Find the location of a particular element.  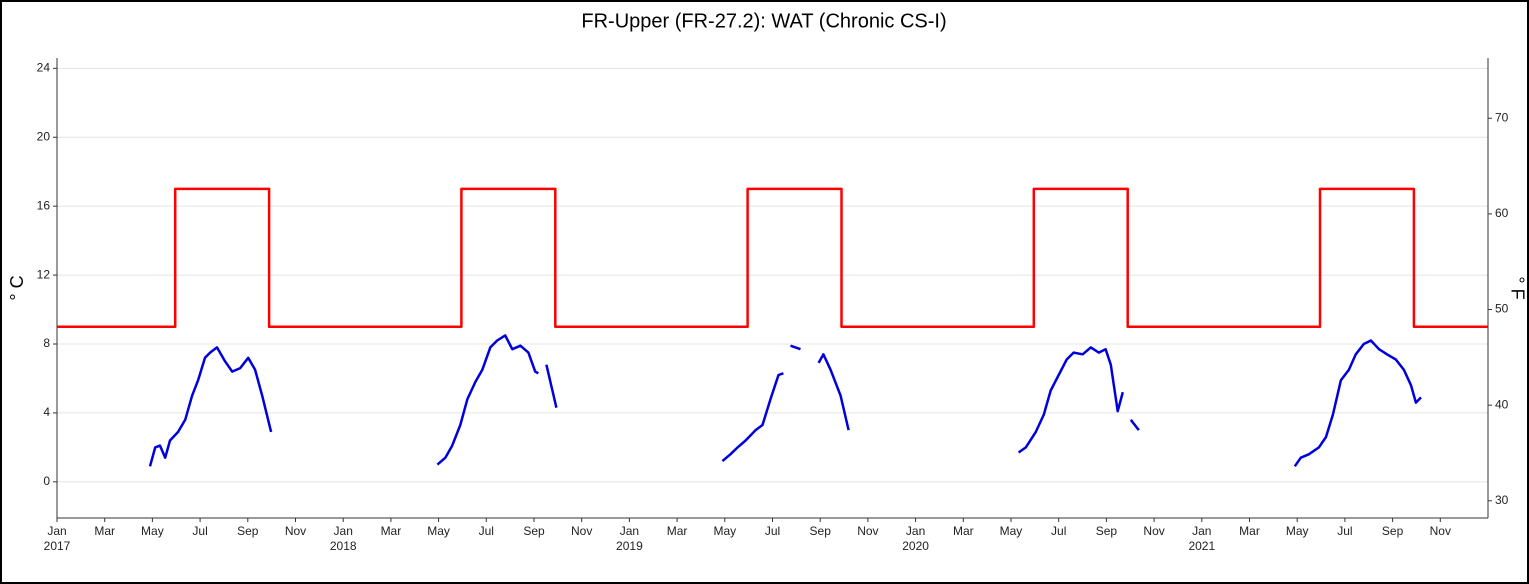

x-tick-label: Jan 2018 is located at coordinates (343, 538).